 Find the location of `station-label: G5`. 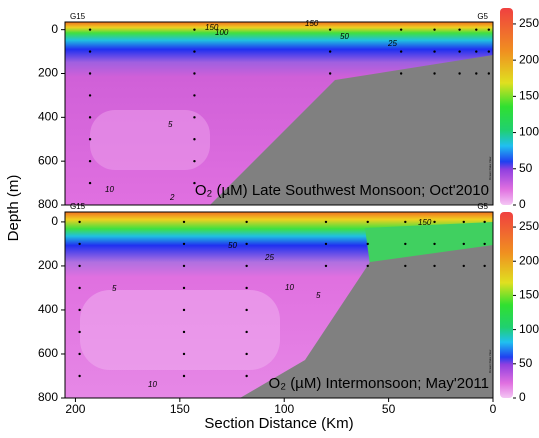

station-label: G5 is located at coordinates (482, 16).